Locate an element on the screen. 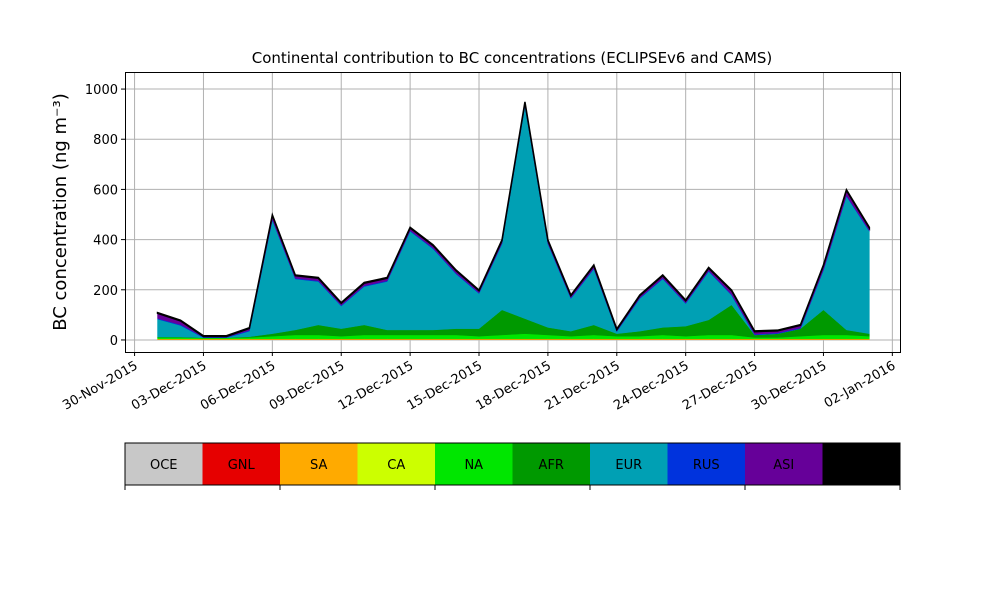 The width and height of the screenshot is (1000, 600). x-tick-label: 18-Dec-2015 is located at coordinates (514, 385).